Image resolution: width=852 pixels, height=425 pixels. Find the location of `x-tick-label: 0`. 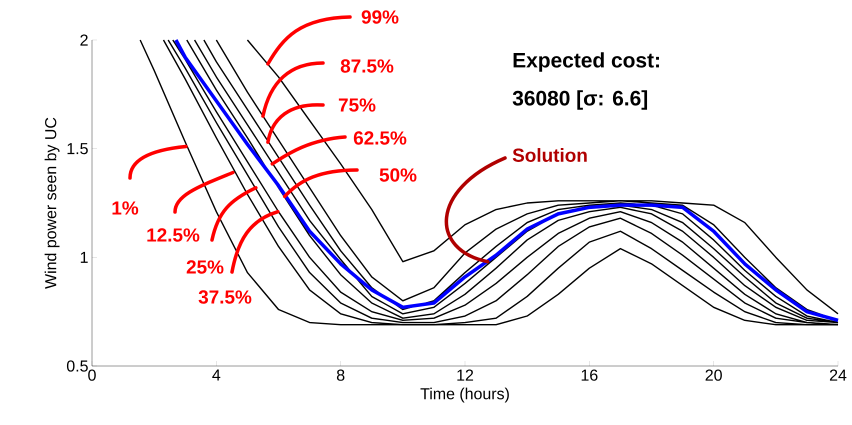

x-tick-label: 0 is located at coordinates (92, 375).